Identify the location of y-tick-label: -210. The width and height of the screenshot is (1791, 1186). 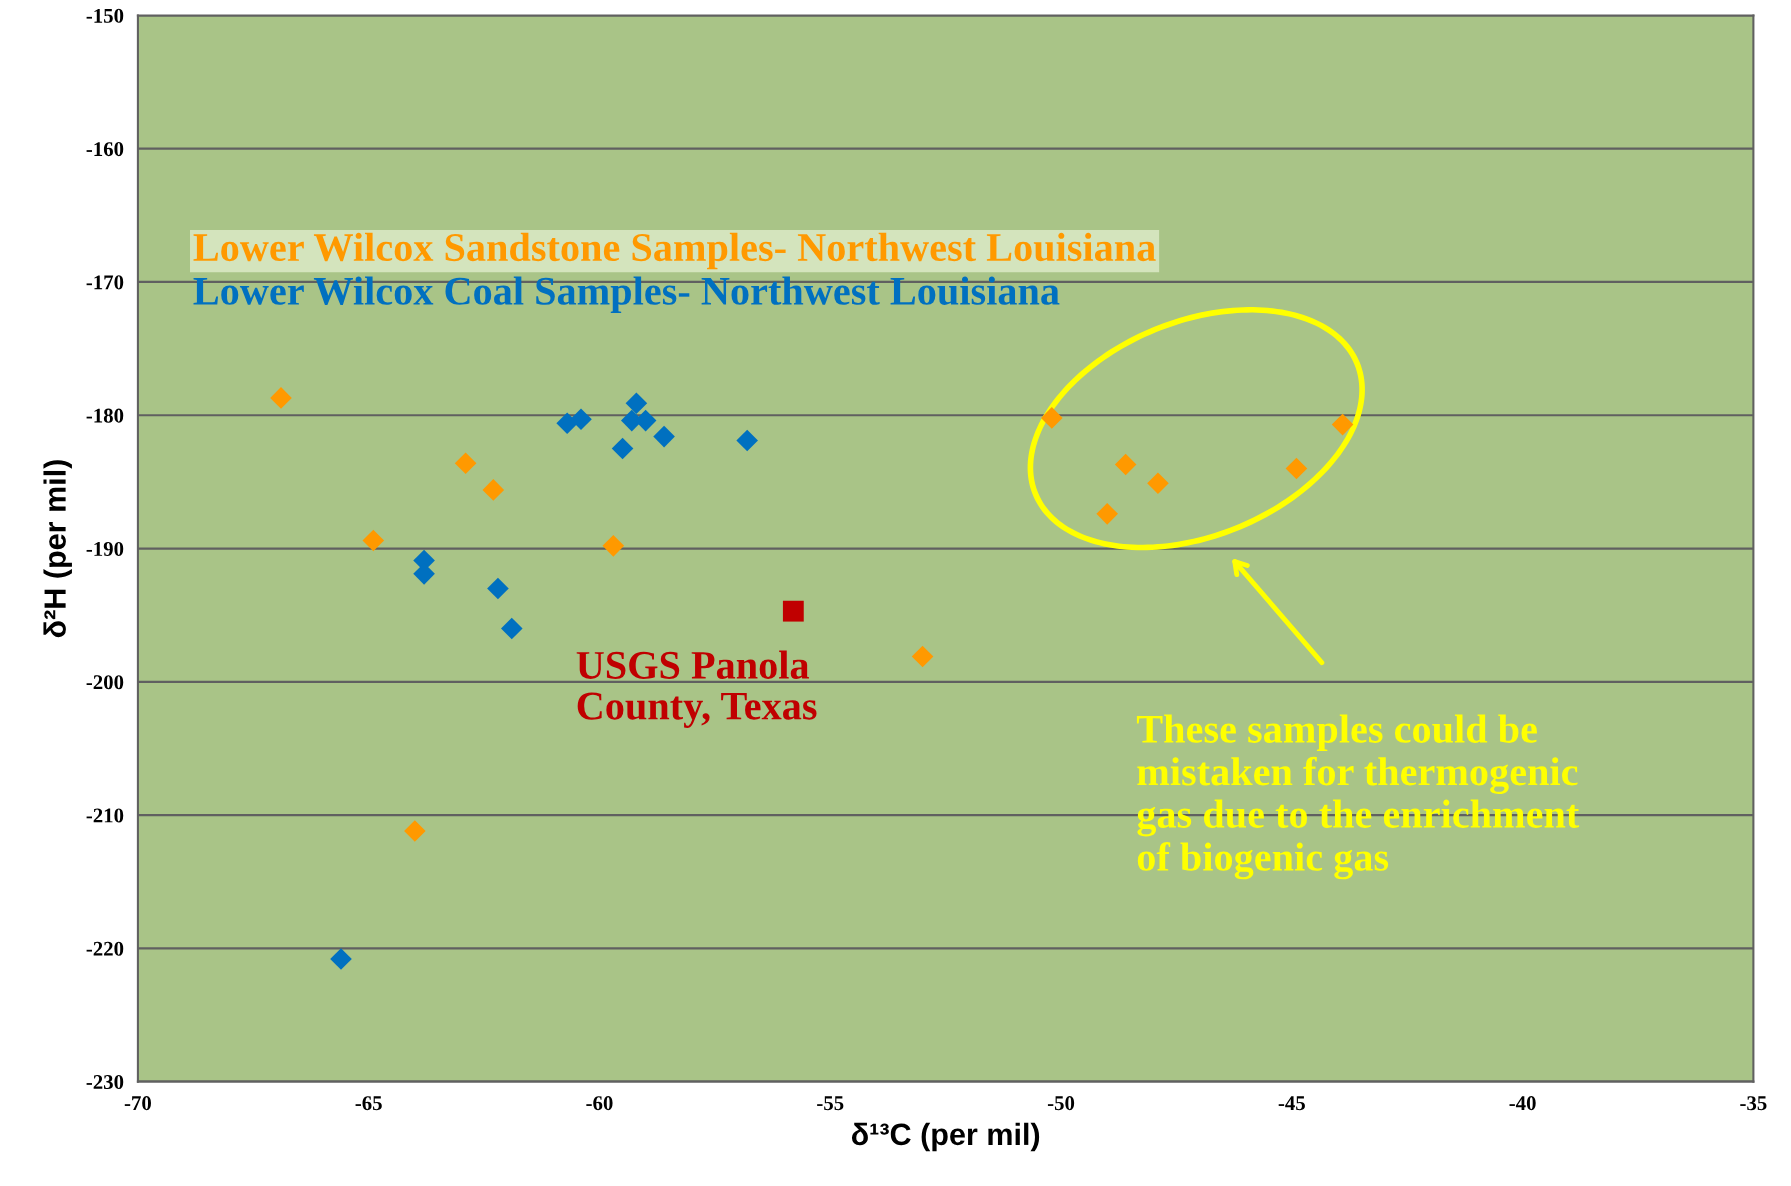
(105, 815).